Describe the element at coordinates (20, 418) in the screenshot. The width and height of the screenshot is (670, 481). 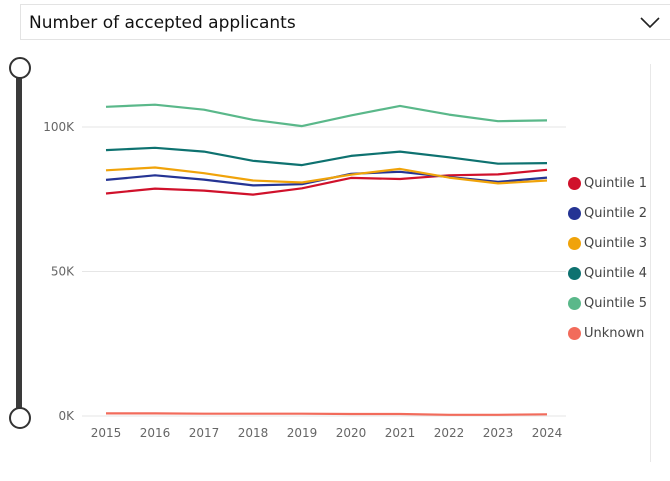
I see `range-slider-bottom-handle` at that location.